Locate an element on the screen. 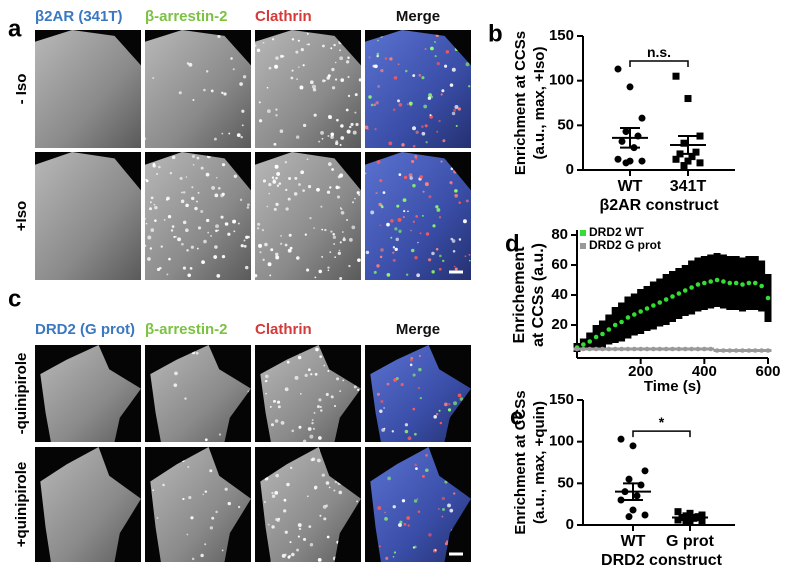  row-label: +Iso is located at coordinates (21, 216).